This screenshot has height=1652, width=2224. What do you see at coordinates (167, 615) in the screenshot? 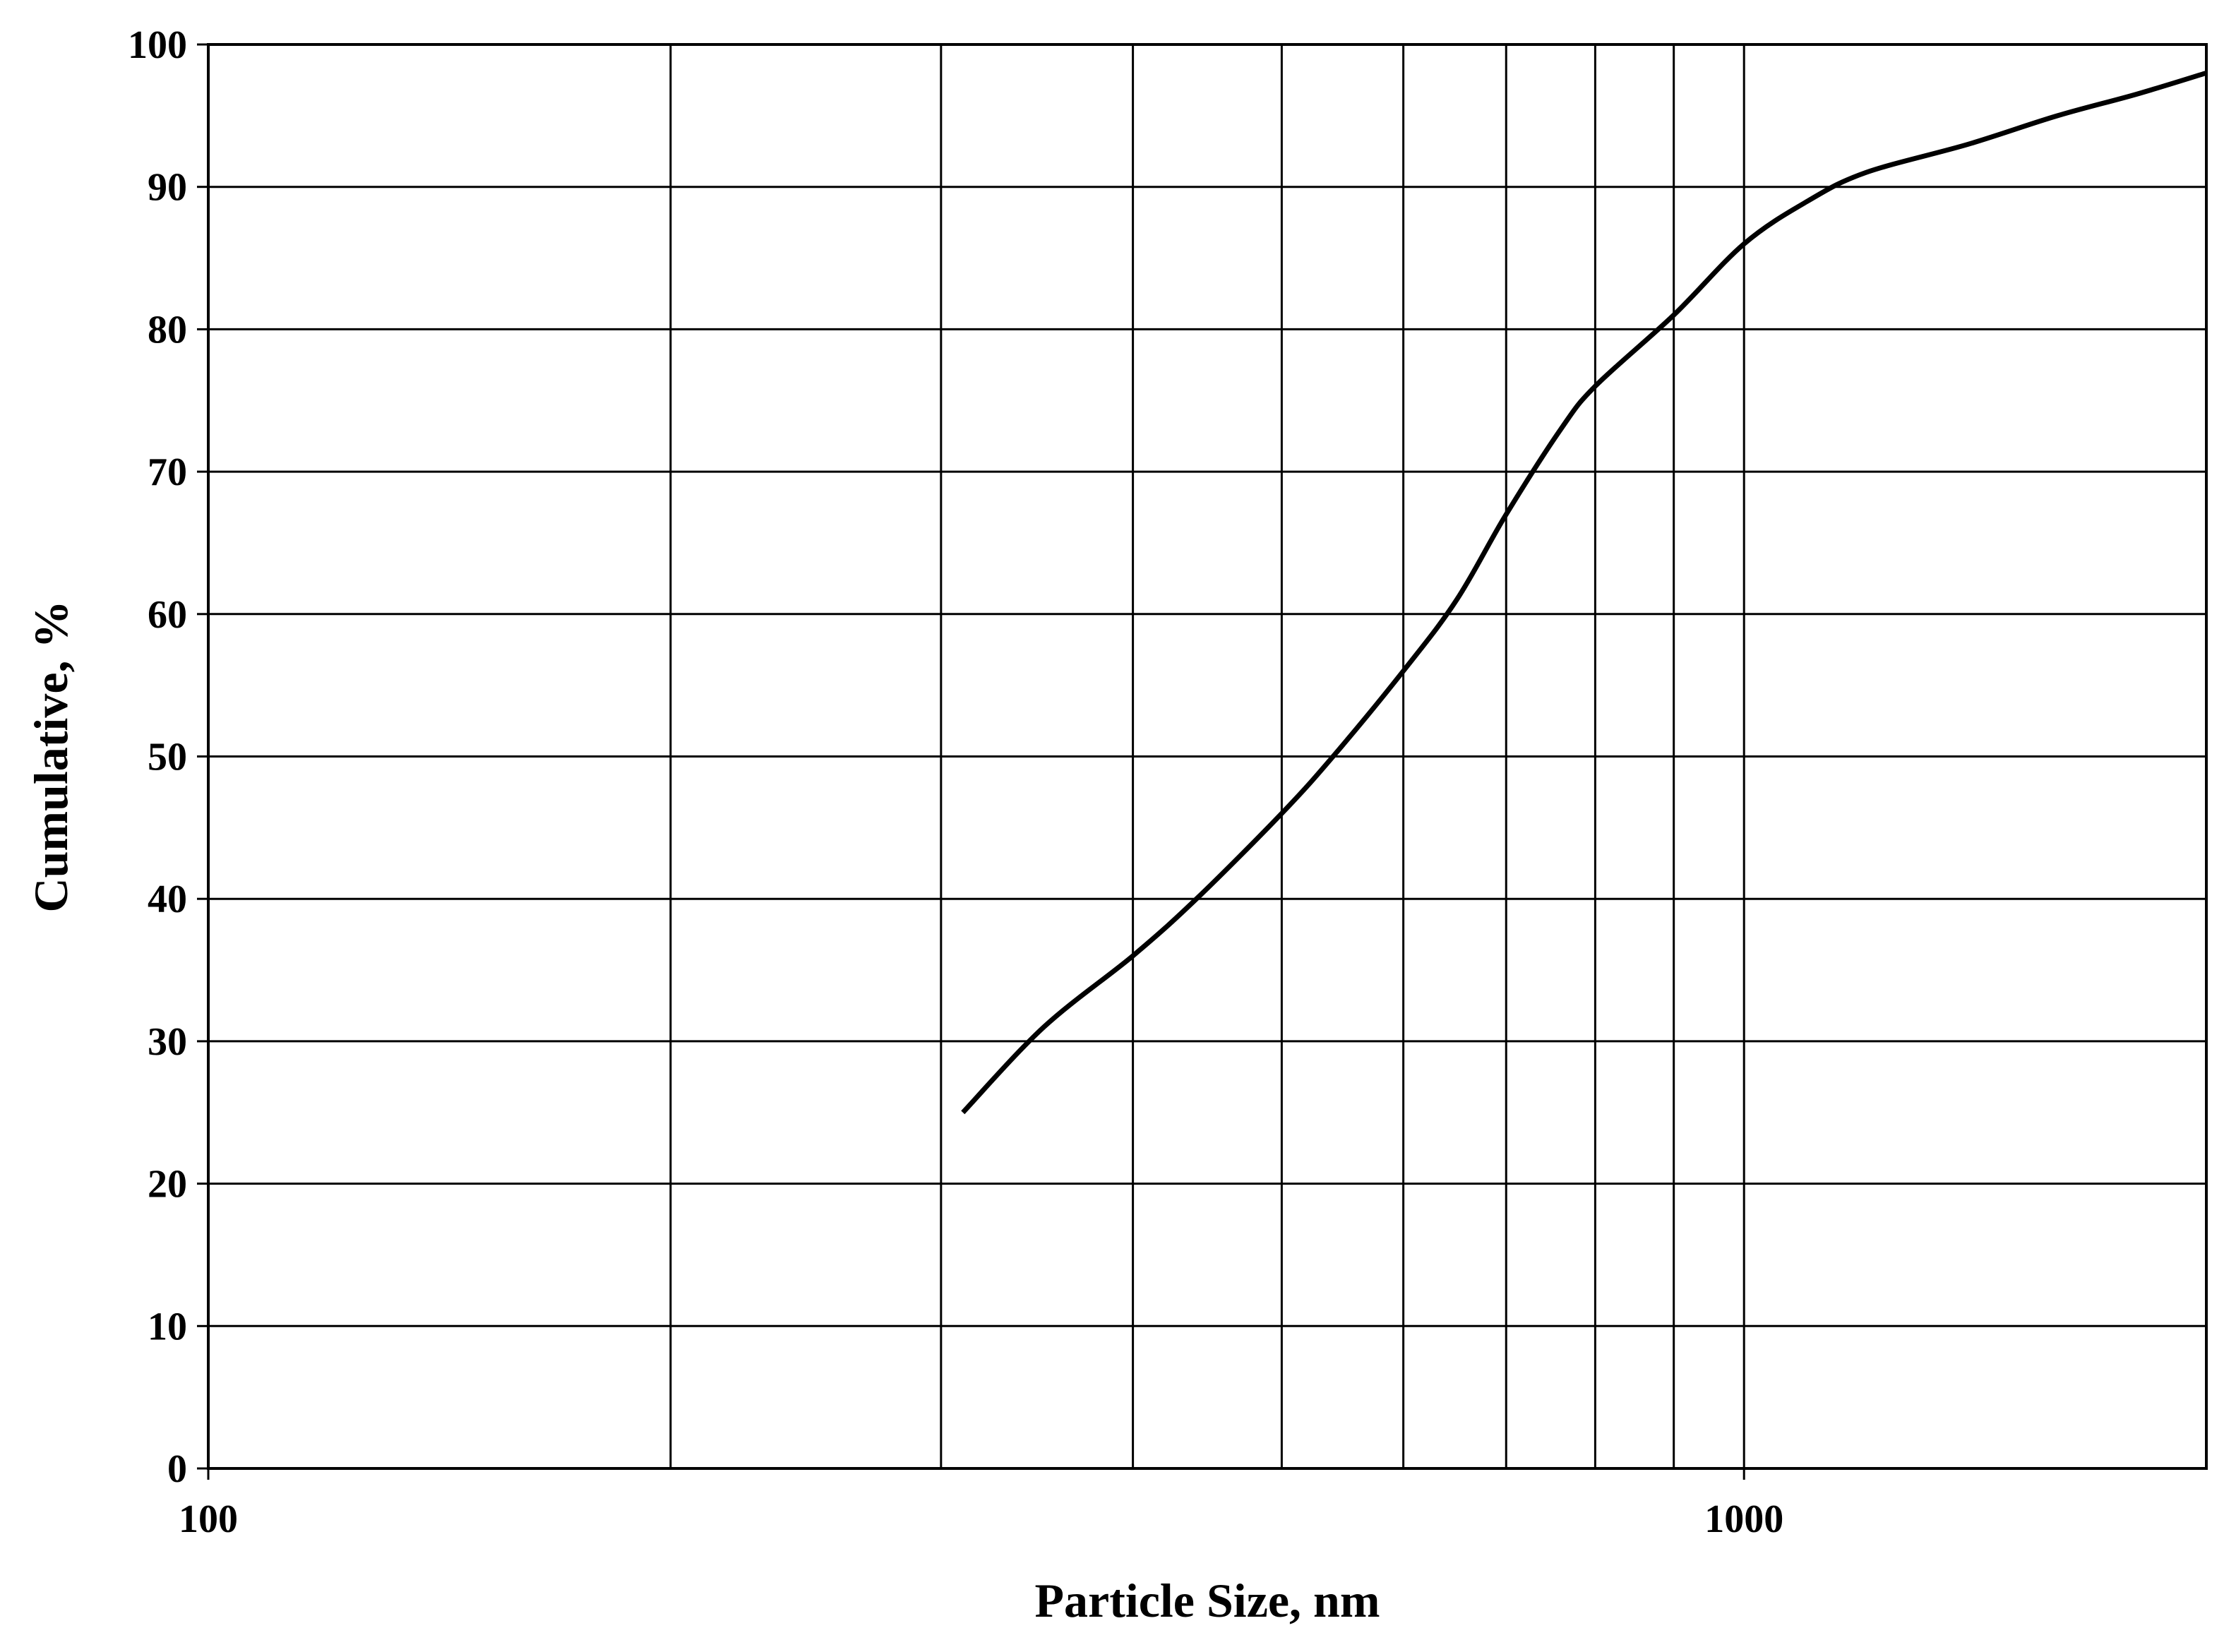
I see `y-tick-label: 60` at bounding box center [167, 615].